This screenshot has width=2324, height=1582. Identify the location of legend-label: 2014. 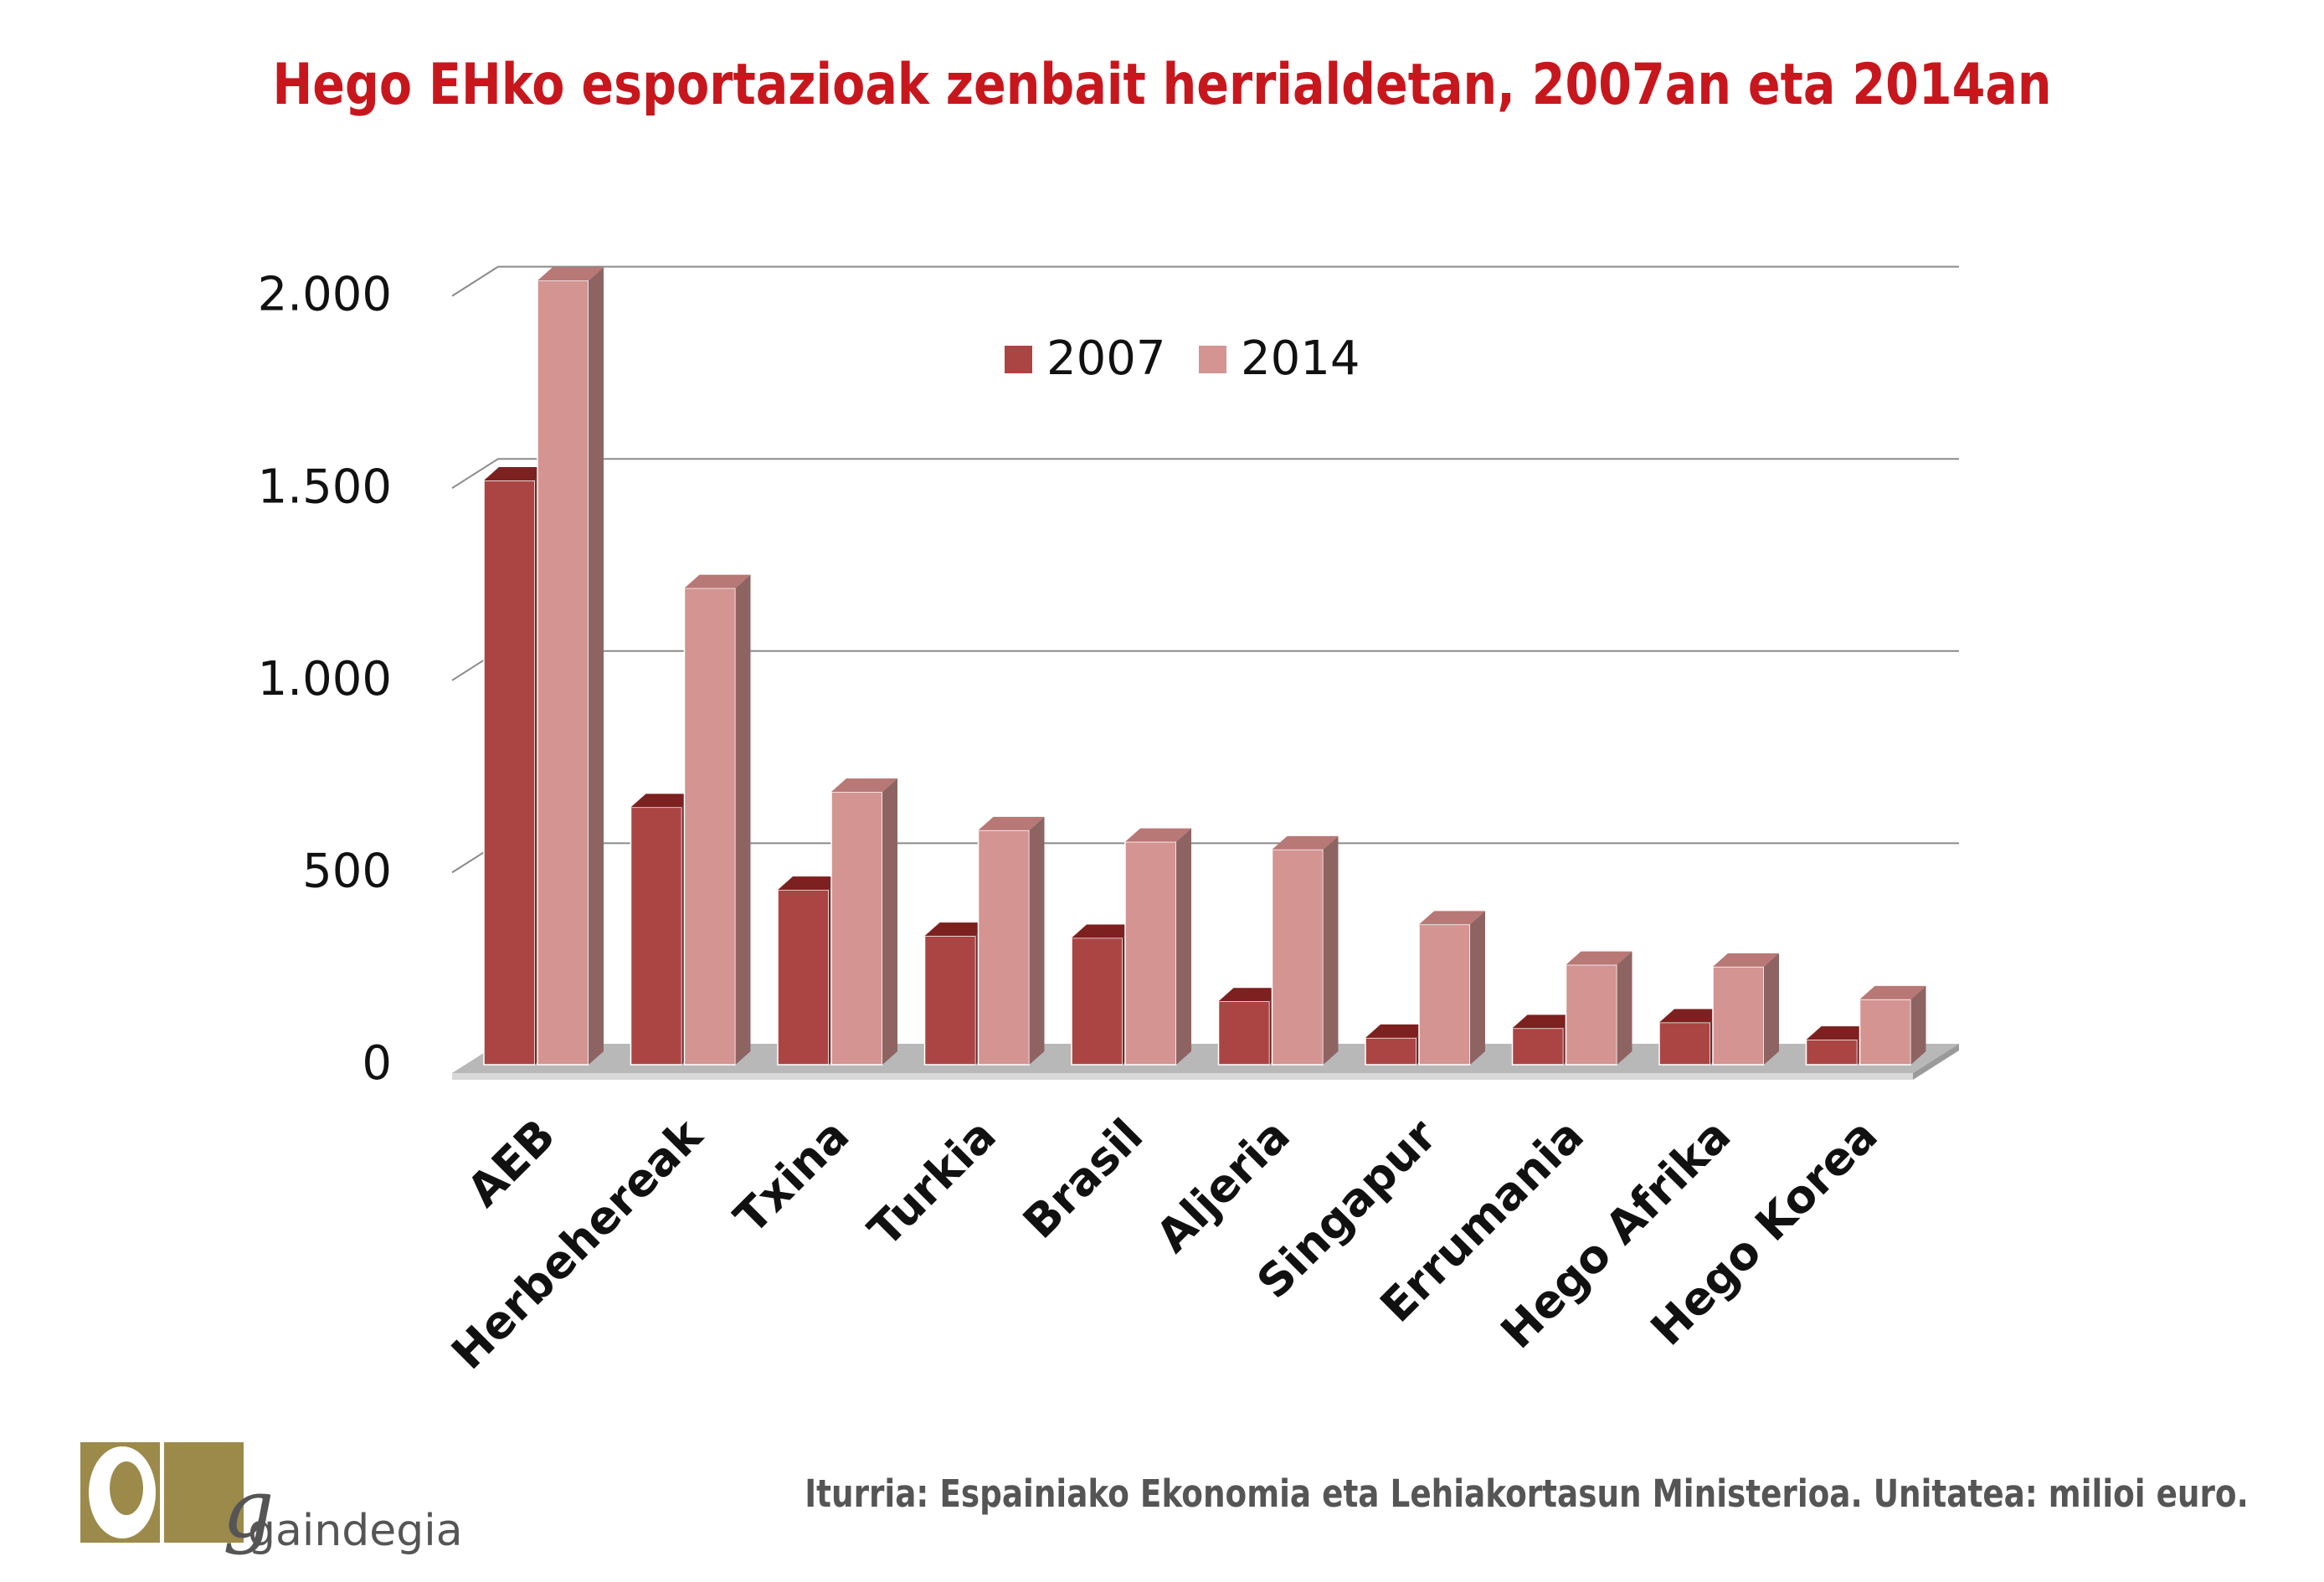
(1300, 358).